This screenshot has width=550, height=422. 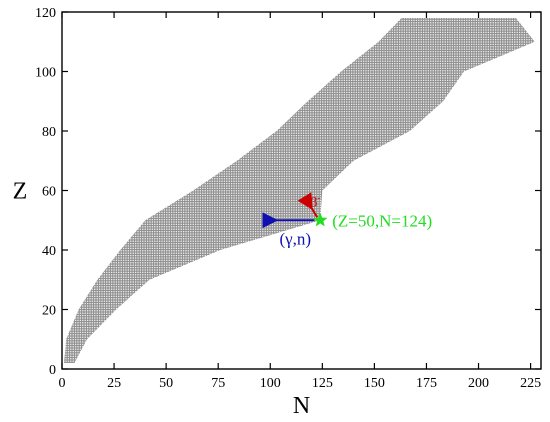 I want to click on y-axis-title: Z, so click(x=20, y=192).